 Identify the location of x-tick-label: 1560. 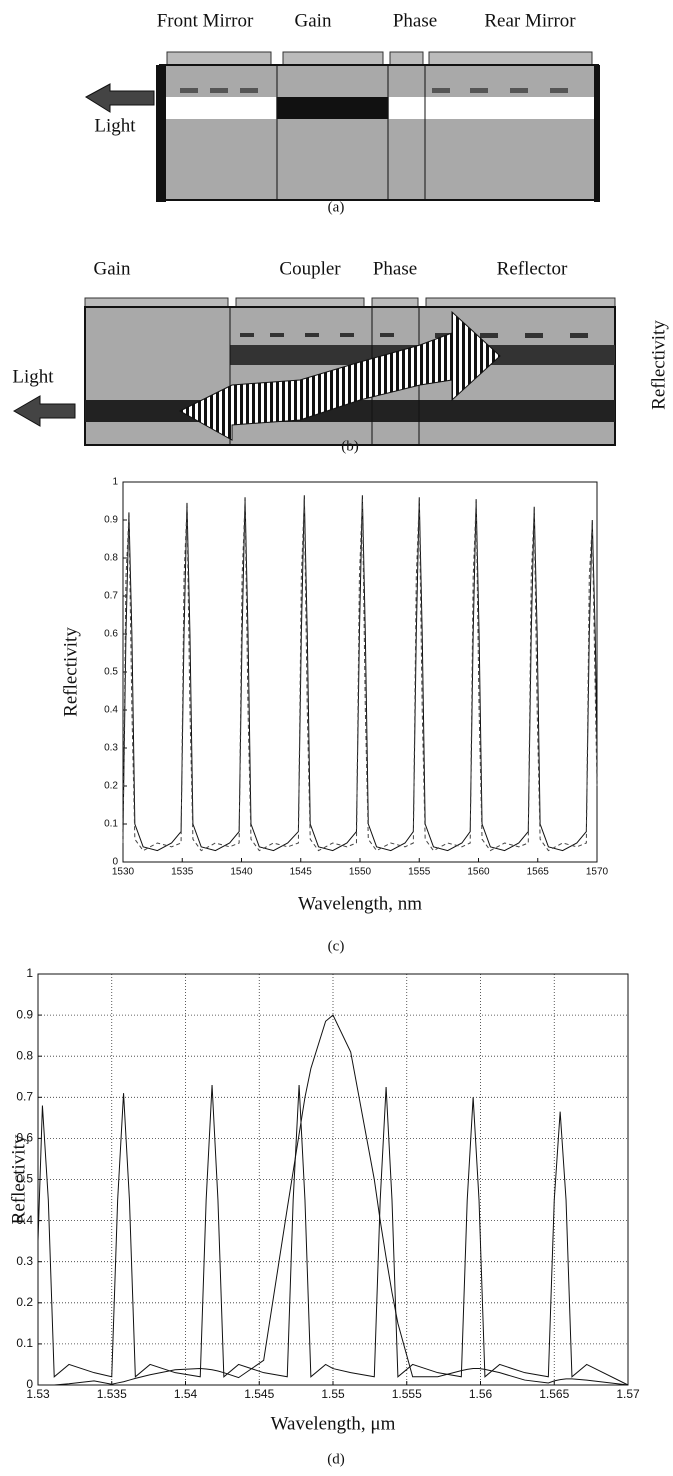
(478, 872).